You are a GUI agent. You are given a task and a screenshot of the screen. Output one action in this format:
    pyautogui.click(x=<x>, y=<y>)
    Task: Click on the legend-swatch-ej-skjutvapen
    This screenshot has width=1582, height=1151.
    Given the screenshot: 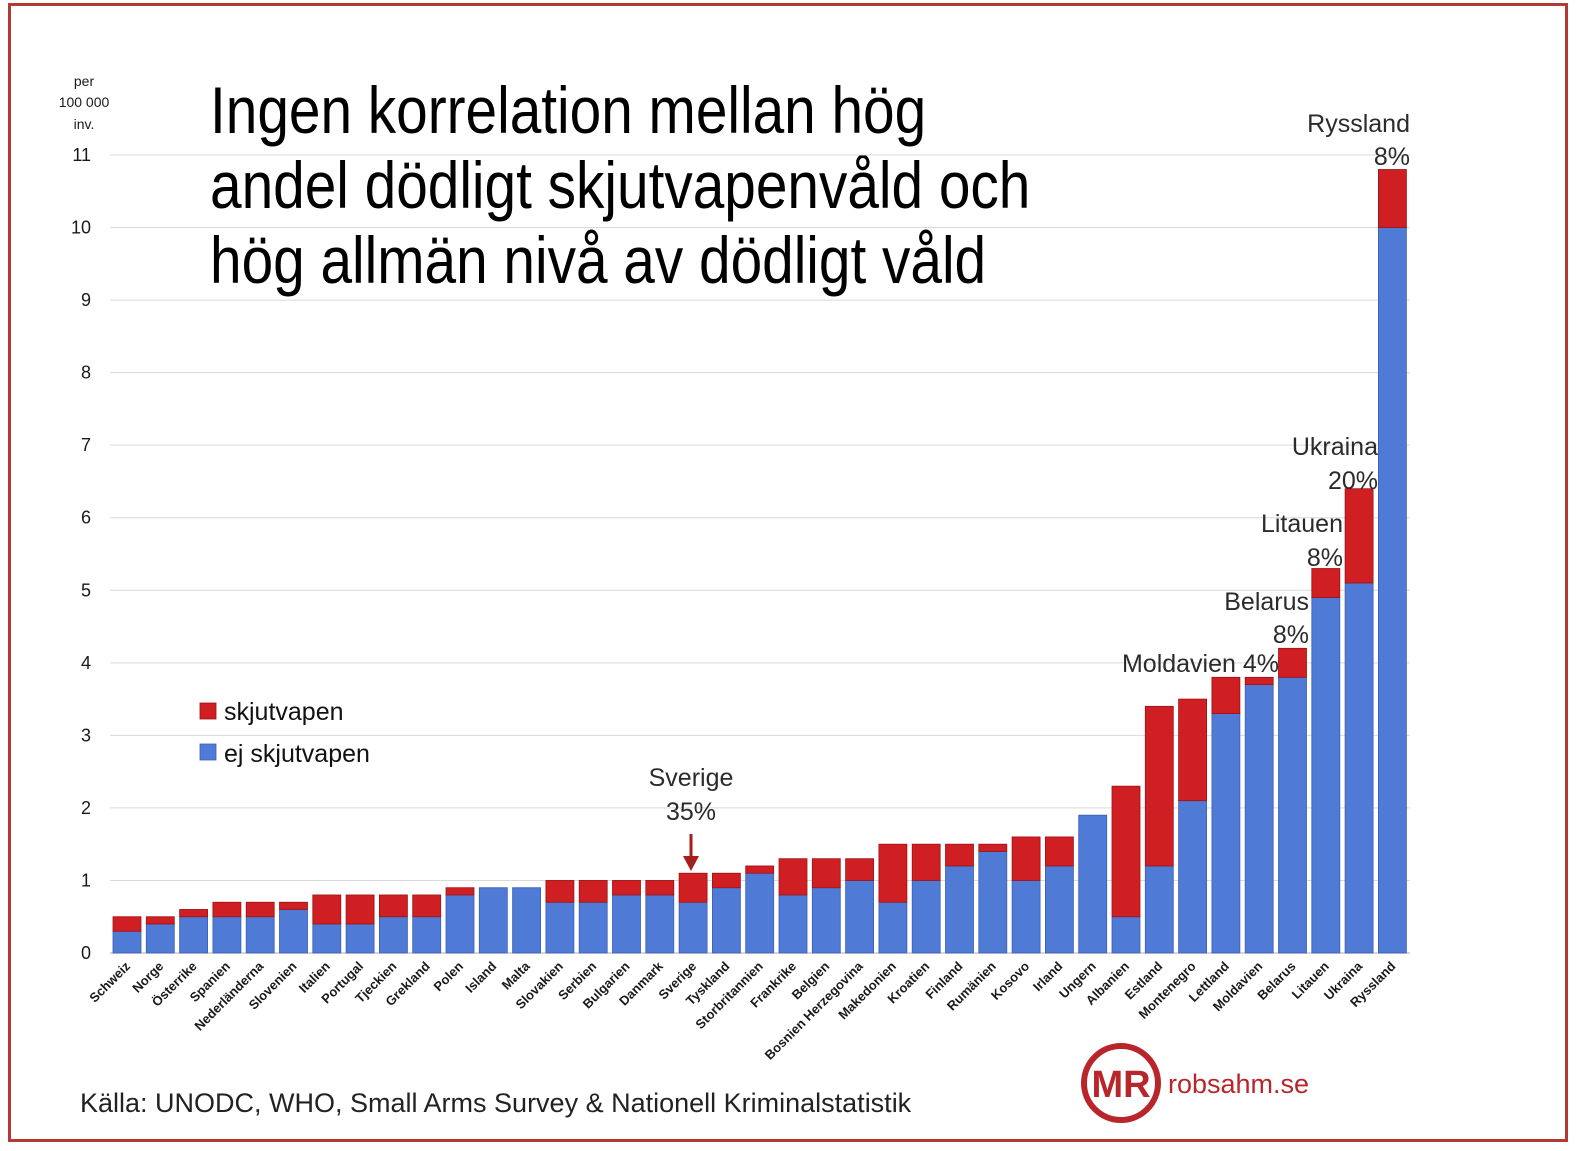 What is the action you would take?
    pyautogui.click(x=208, y=752)
    